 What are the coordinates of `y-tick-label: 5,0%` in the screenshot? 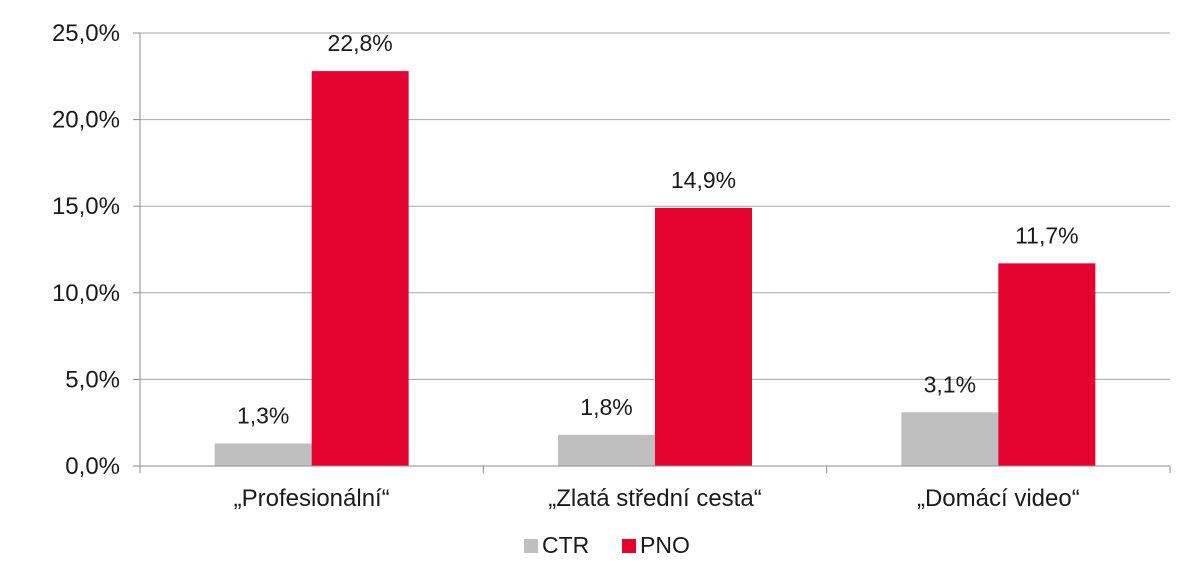 It's located at (92, 379).